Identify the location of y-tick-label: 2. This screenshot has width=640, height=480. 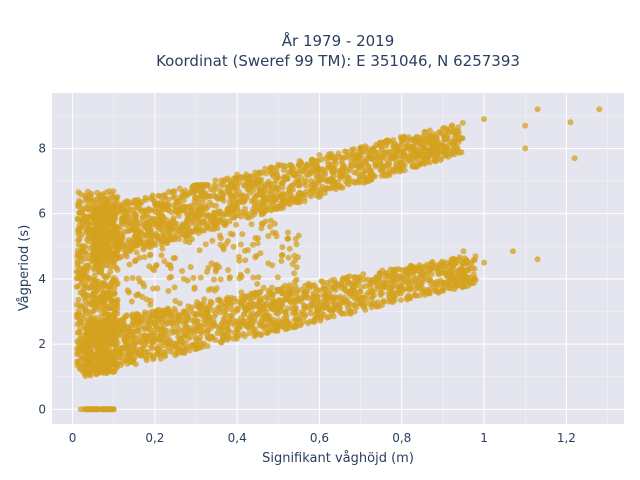
(42, 344).